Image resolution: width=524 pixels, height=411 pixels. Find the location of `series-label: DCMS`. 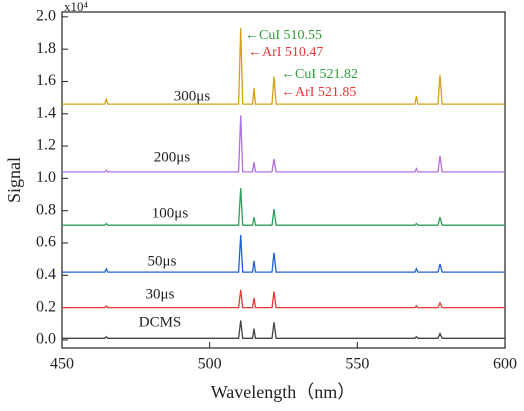

series-label: DCMS is located at coordinates (160, 322).